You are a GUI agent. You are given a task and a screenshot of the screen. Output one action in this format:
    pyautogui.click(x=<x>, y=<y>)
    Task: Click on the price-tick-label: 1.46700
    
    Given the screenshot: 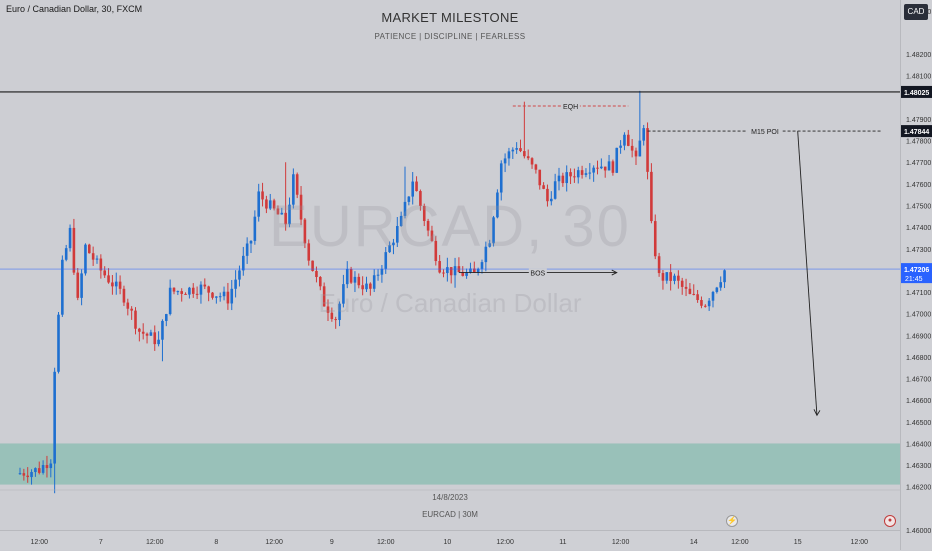 What is the action you would take?
    pyautogui.click(x=918, y=380)
    